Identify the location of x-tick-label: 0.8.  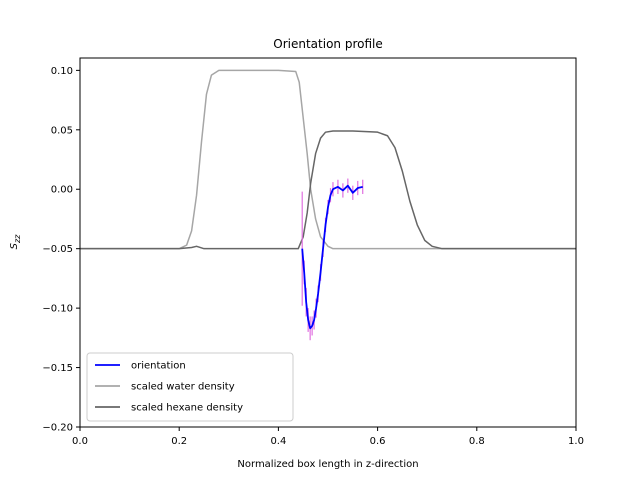
(477, 441).